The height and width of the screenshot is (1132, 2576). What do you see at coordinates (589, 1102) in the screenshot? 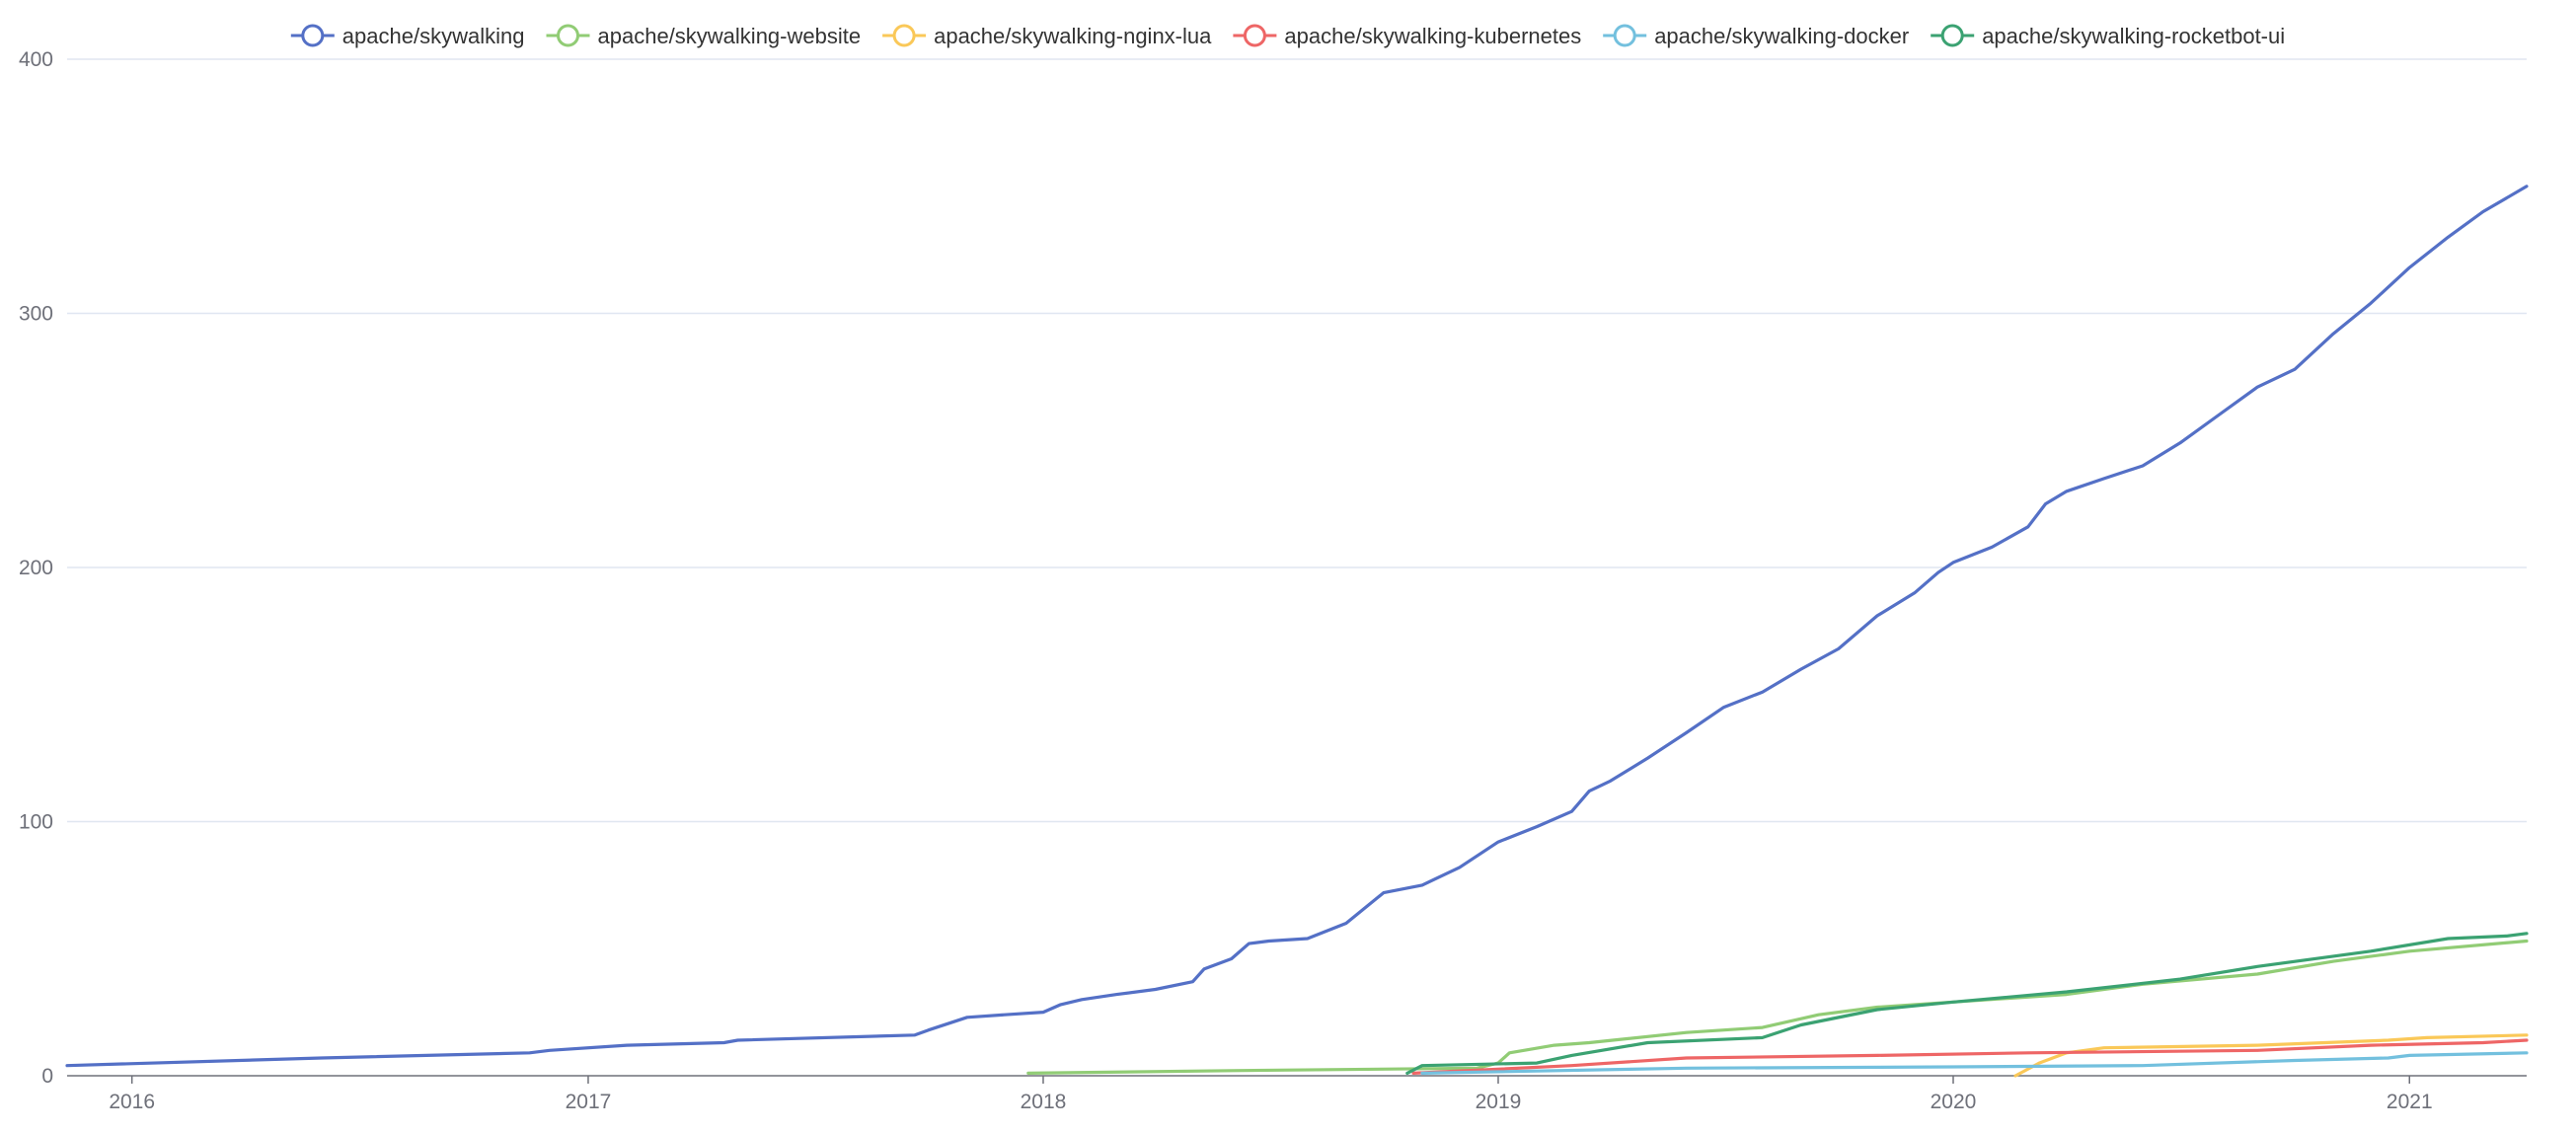
I see `x-tick-label: 2017` at bounding box center [589, 1102].